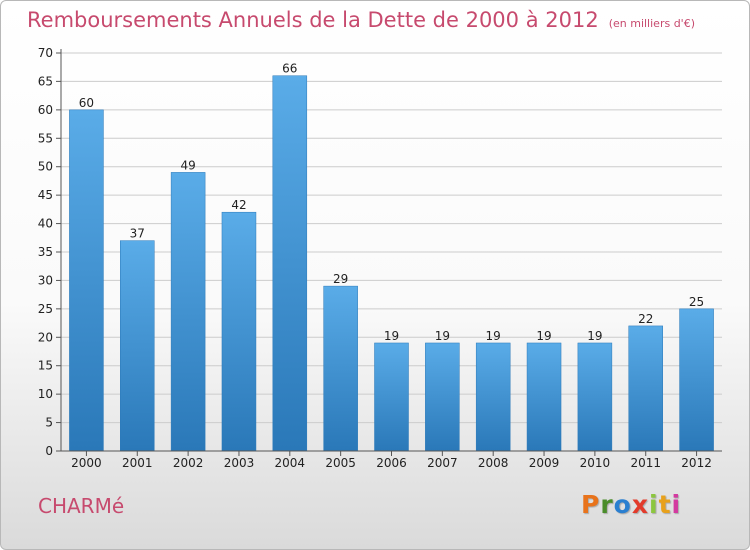  What do you see at coordinates (45, 337) in the screenshot?
I see `y-tick-label: 20` at bounding box center [45, 337].